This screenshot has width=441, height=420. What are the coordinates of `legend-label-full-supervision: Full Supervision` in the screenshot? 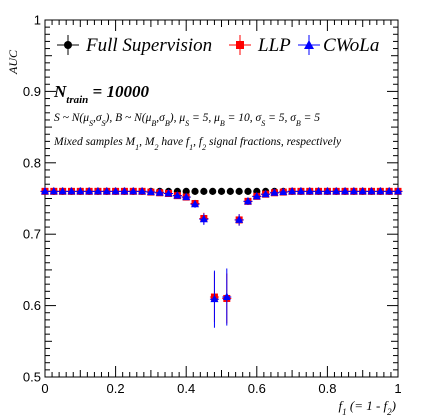 It's located at (148, 45).